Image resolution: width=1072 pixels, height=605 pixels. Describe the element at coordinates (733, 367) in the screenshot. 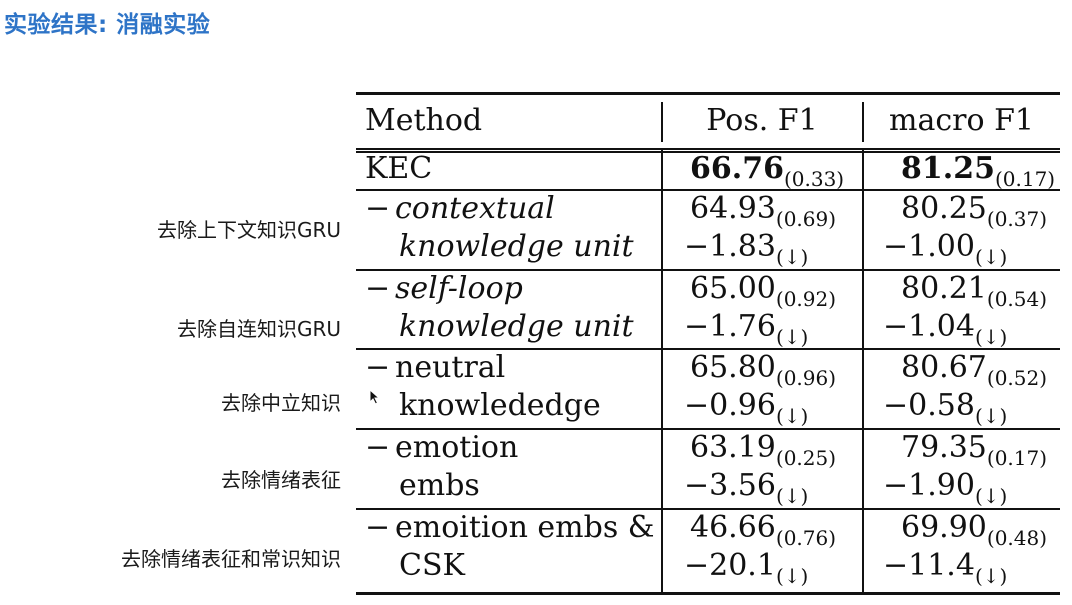

I see `pos-f1-mean: 65.80` at that location.